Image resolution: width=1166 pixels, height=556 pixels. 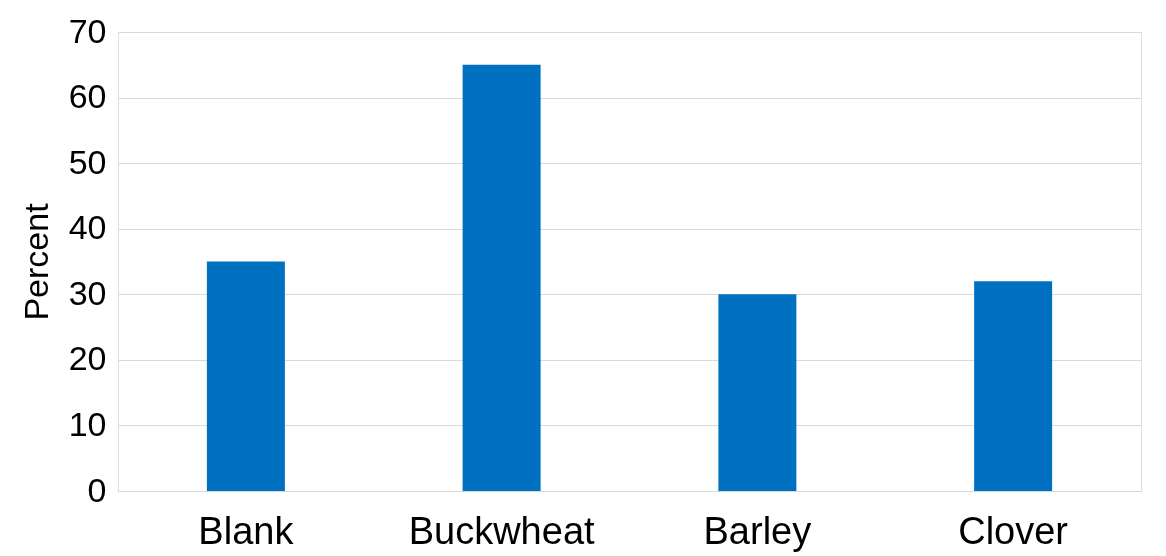 I want to click on x-tick-label: Buckwheat, so click(x=501, y=530).